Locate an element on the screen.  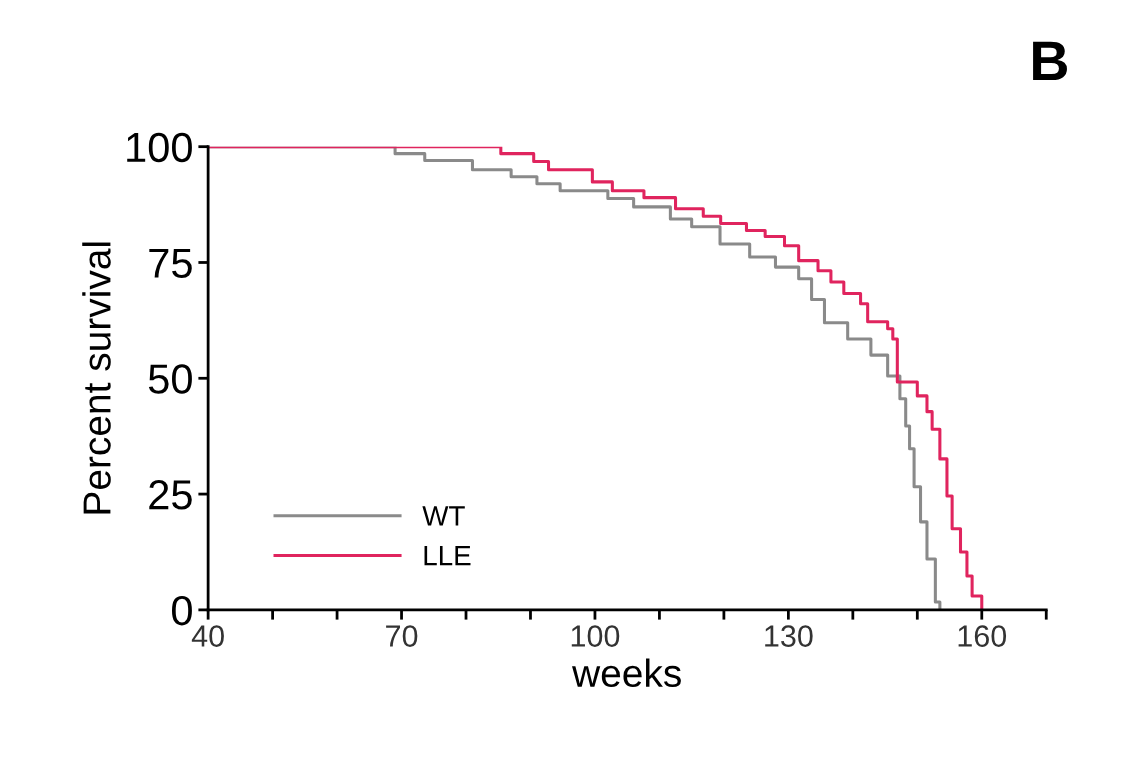
y-tick-label: 100 is located at coordinates (159, 147).